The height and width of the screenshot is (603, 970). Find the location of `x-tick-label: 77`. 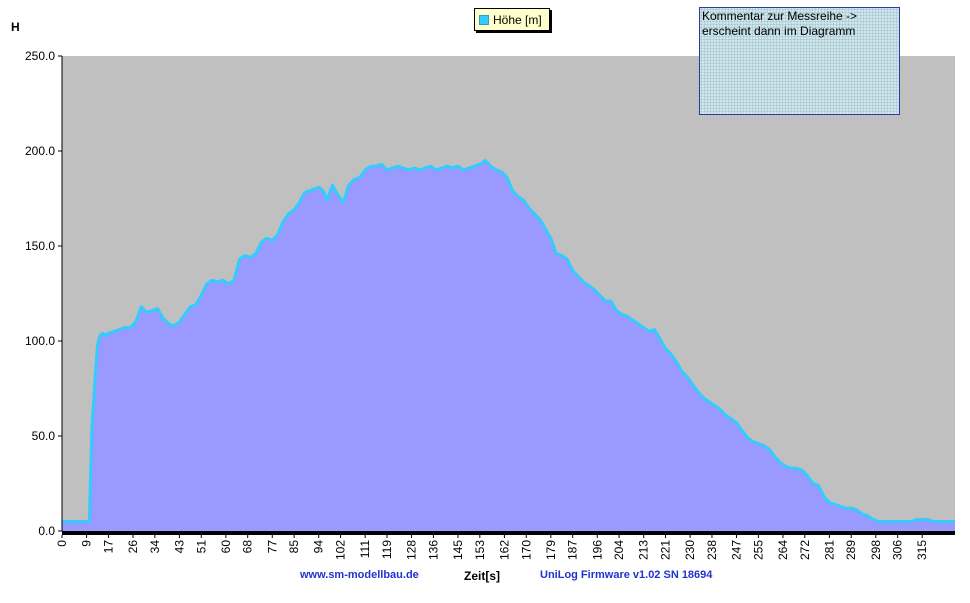

x-tick-label: 77 is located at coordinates (272, 547).